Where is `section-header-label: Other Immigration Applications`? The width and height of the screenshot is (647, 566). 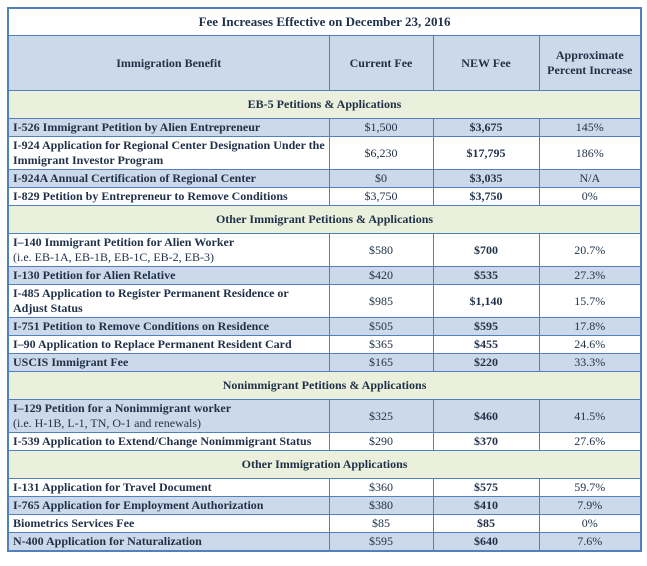 section-header-label: Other Immigration Applications is located at coordinates (324, 464).